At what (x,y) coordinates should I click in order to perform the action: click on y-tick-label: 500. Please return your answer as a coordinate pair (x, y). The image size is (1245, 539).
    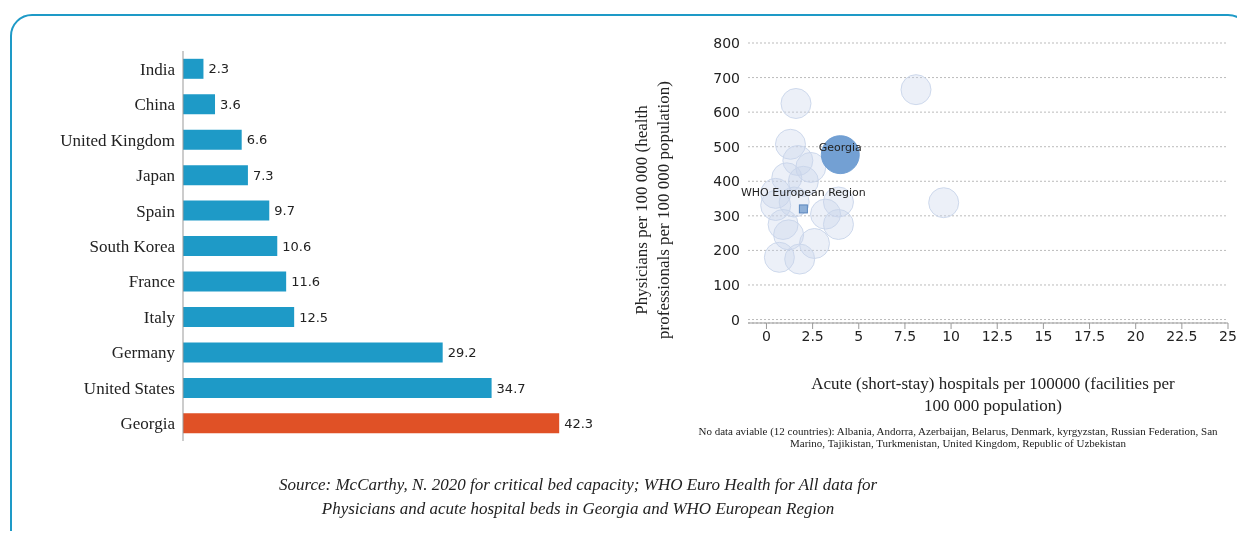
    Looking at the image, I should click on (726, 146).